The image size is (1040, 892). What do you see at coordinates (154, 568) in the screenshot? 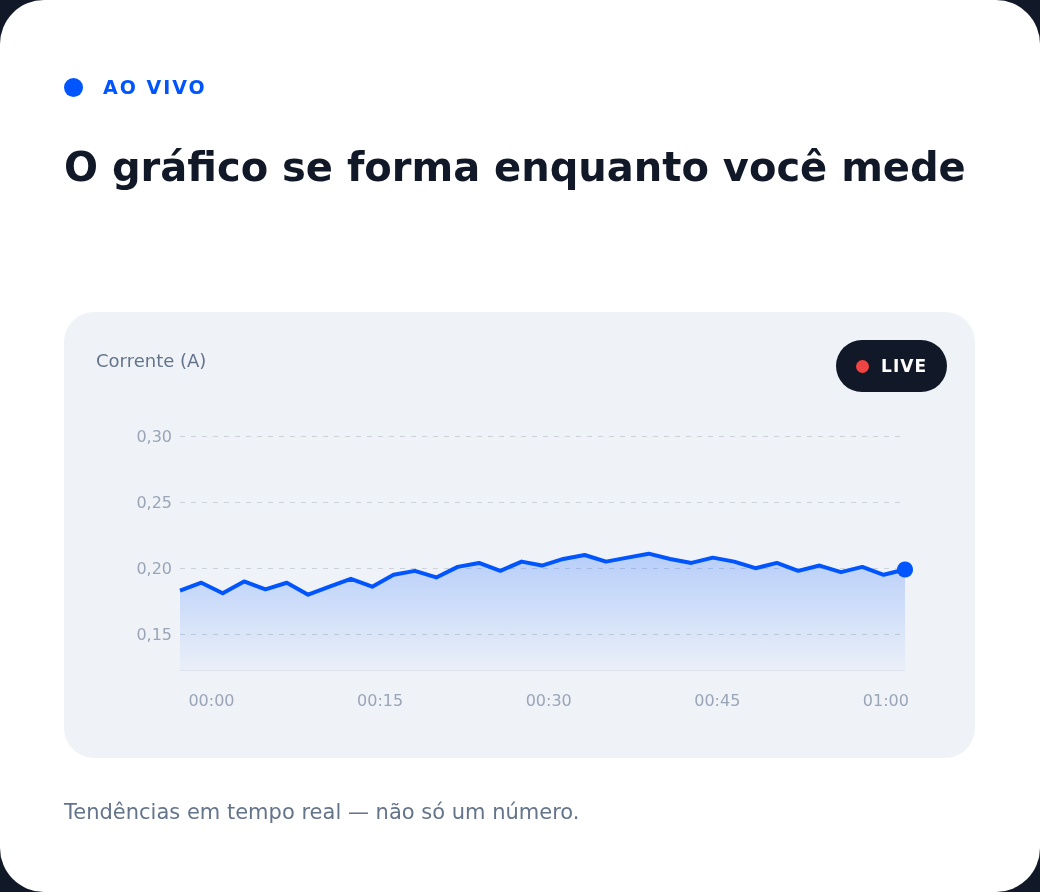
I see `y-tick-label: 0,20` at bounding box center [154, 568].